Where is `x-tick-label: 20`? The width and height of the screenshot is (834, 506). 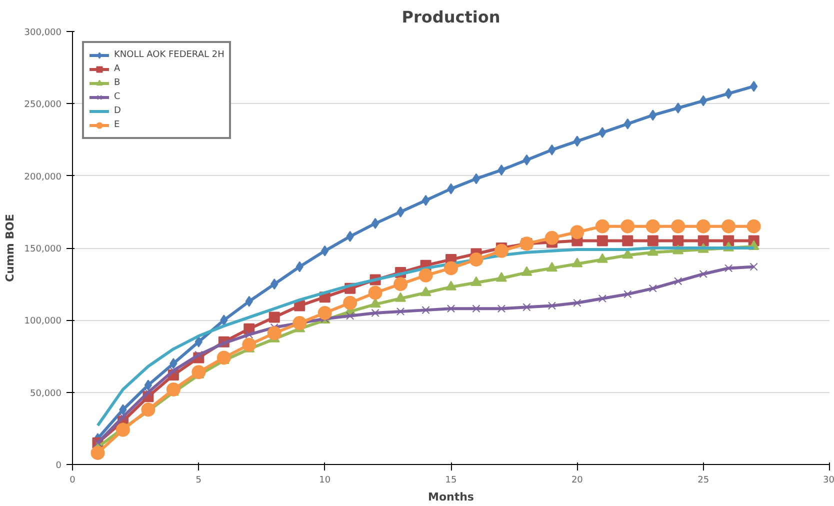 x-tick-label: 20 is located at coordinates (577, 481).